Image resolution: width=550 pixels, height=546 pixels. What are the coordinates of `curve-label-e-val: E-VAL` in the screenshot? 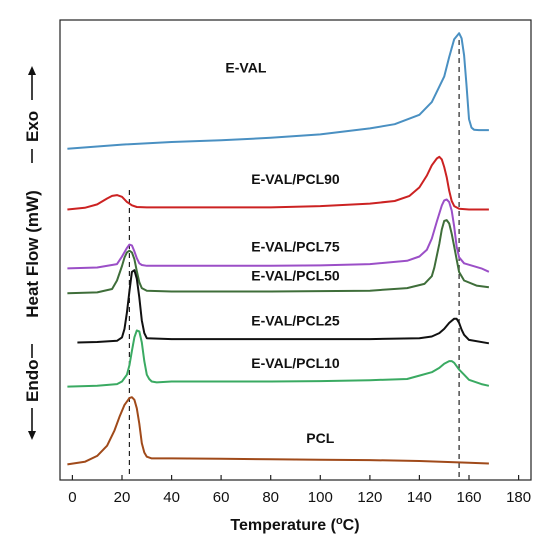 It's located at (245, 67).